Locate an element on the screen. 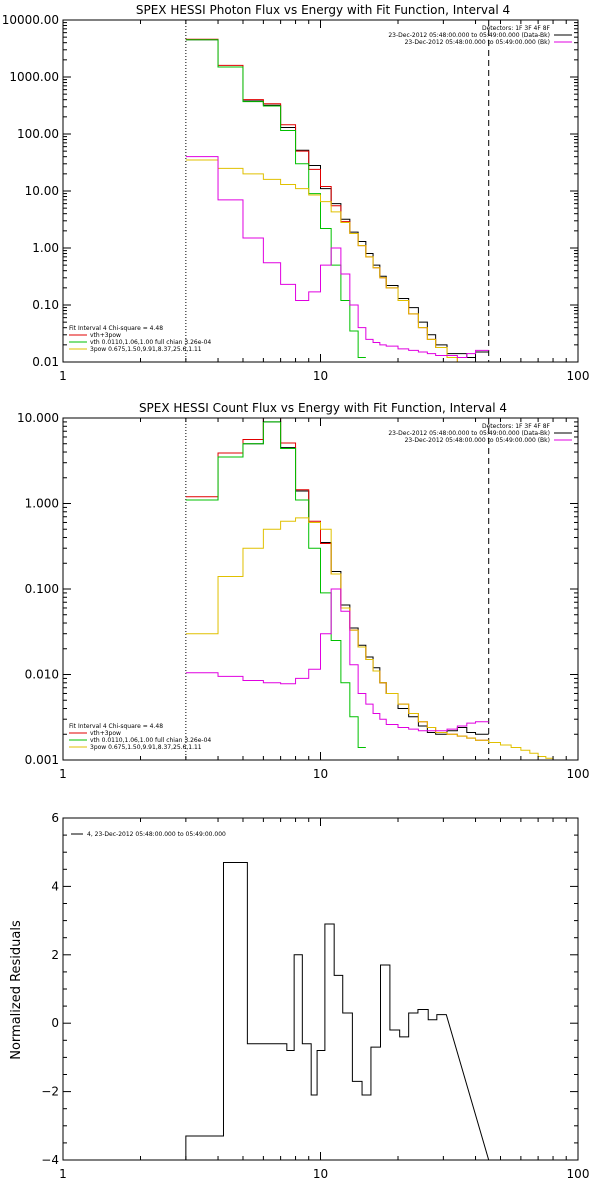  y-tick-label: 2 is located at coordinates (55, 955).